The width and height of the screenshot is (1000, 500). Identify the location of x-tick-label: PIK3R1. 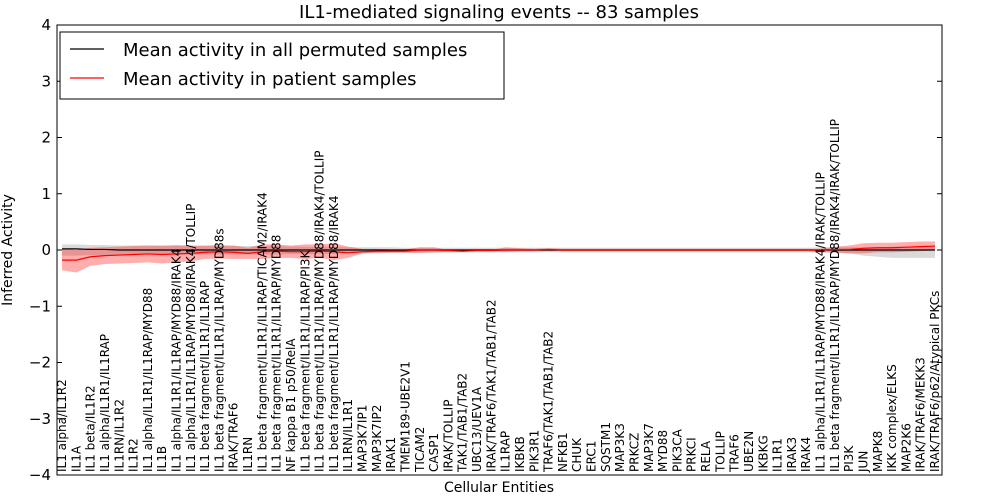
(534, 451).